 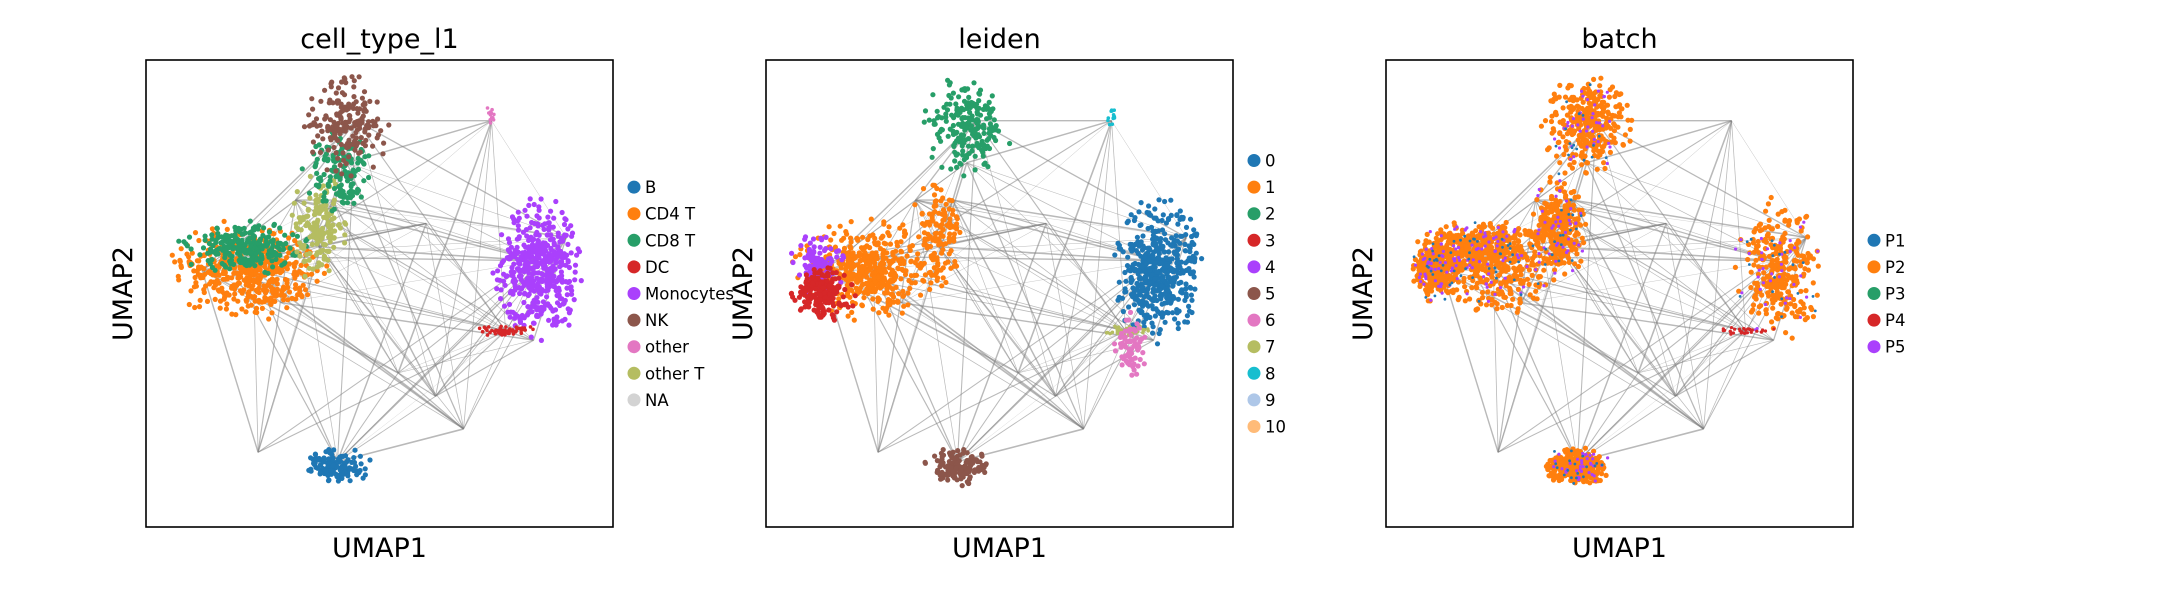 I want to click on legend-label: 8, so click(x=1270, y=373).